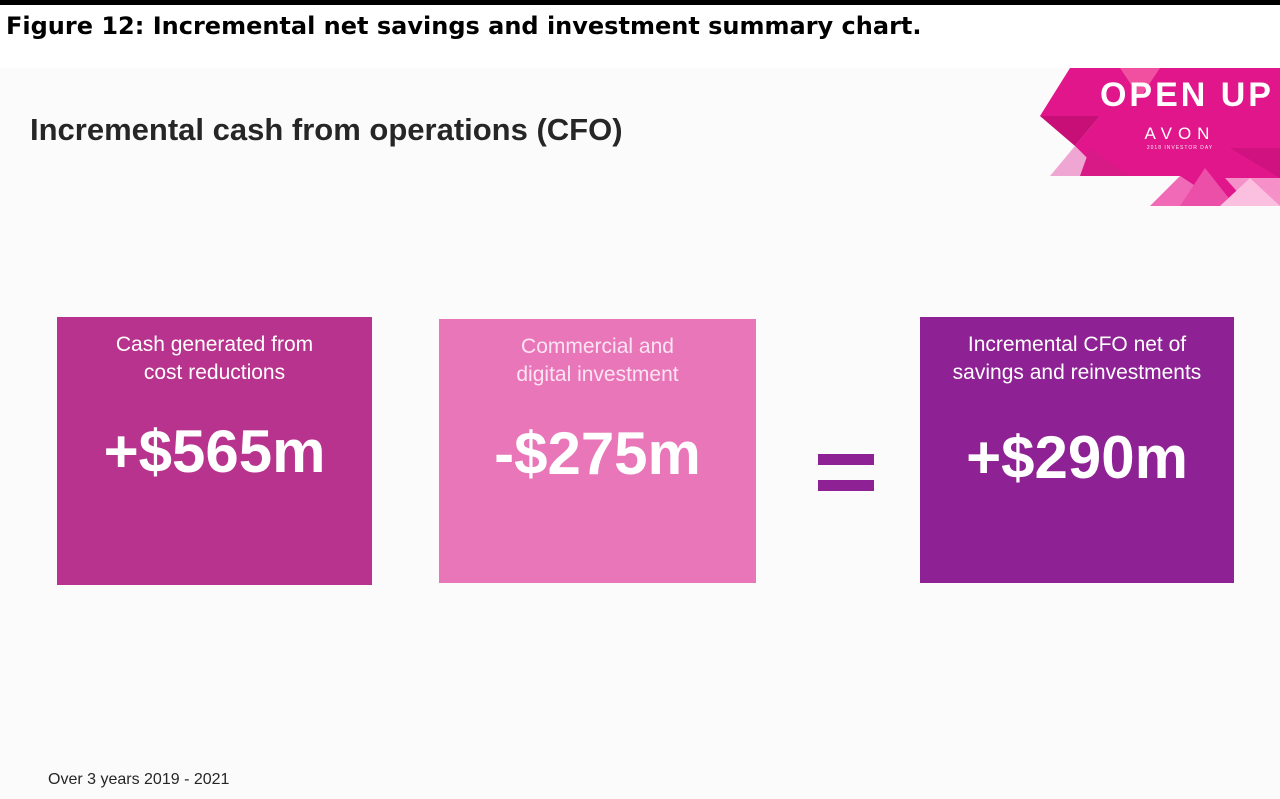 This screenshot has height=799, width=1280. What do you see at coordinates (1180, 148) in the screenshot?
I see `logo-investor-day-text: 2018 INVESTOR DAY` at bounding box center [1180, 148].